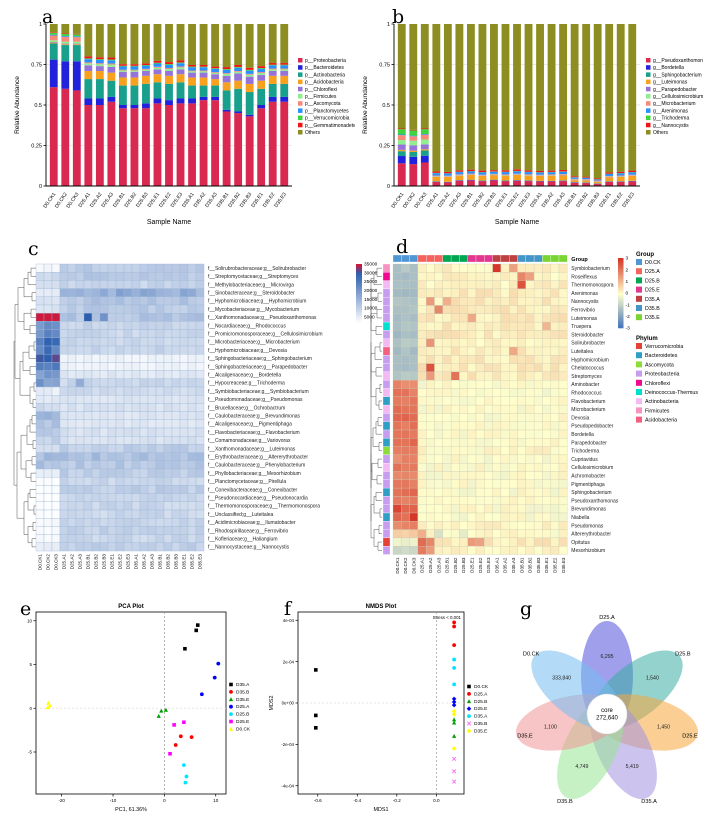 The width and height of the screenshot is (709, 824). I want to click on column-label: D35.A2, so click(505, 565).